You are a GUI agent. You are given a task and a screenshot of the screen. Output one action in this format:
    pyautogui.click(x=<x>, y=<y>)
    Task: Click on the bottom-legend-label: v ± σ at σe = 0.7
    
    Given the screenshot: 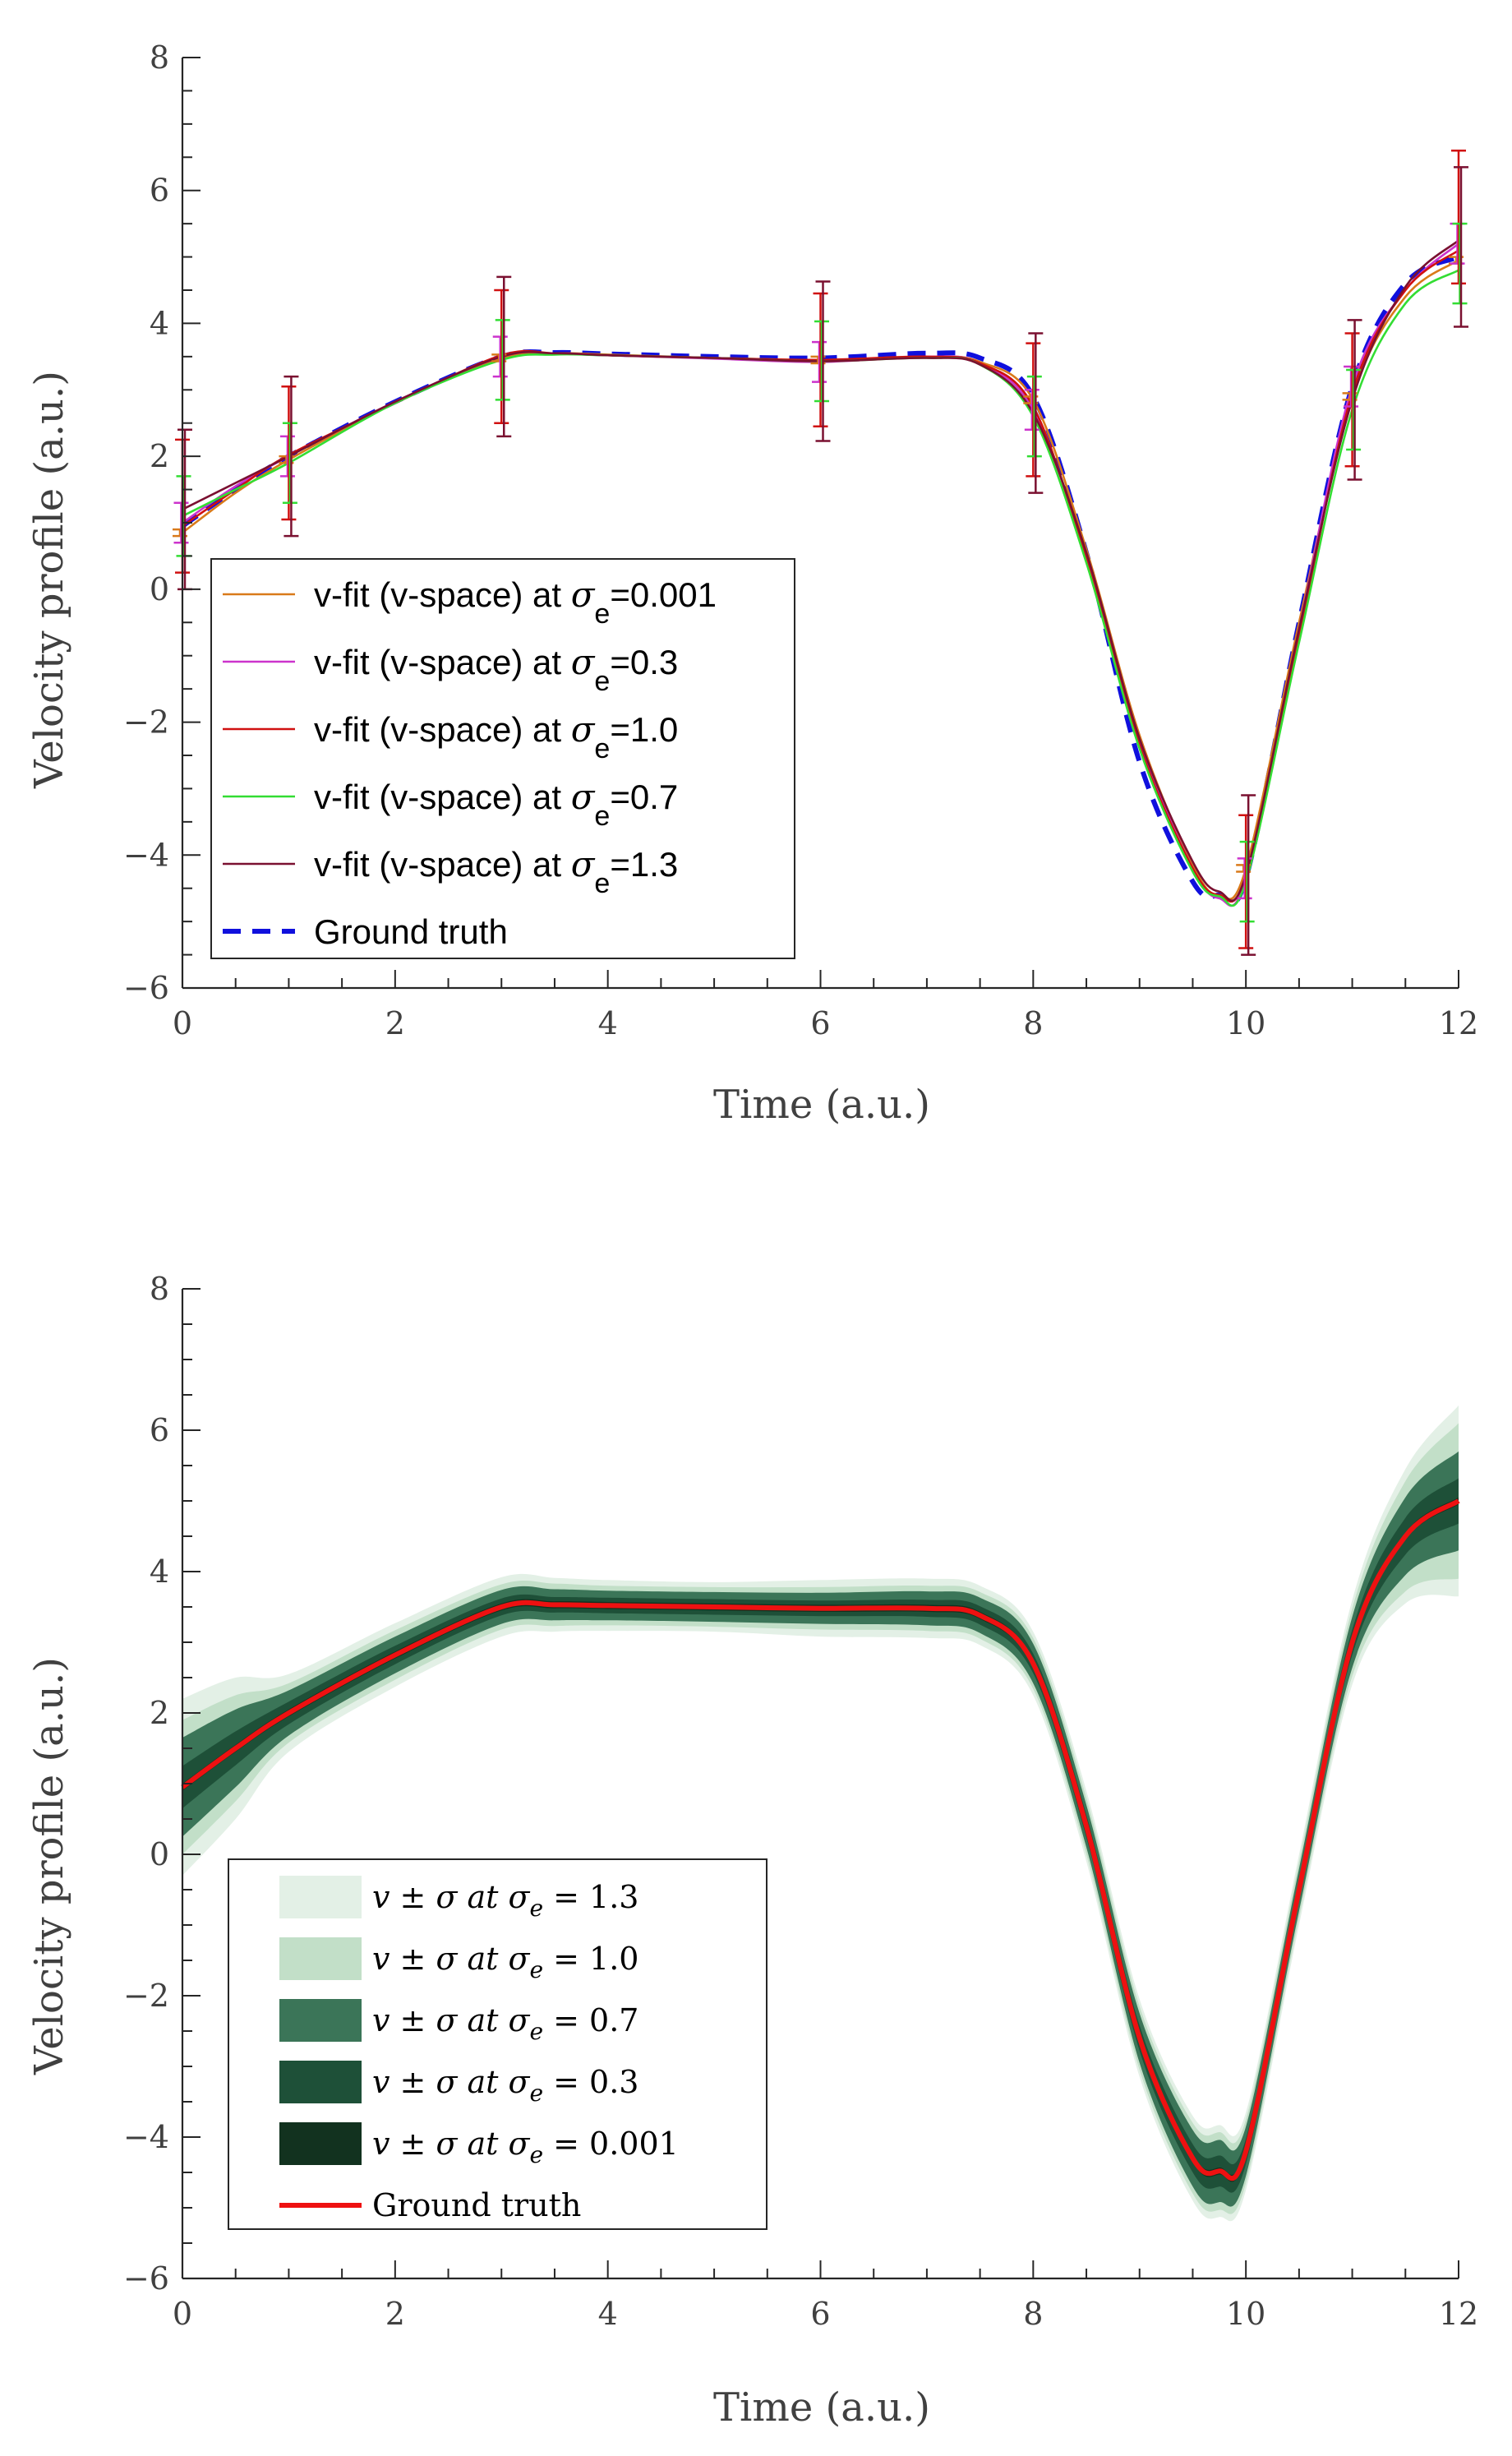 What is the action you would take?
    pyautogui.click(x=505, y=2023)
    